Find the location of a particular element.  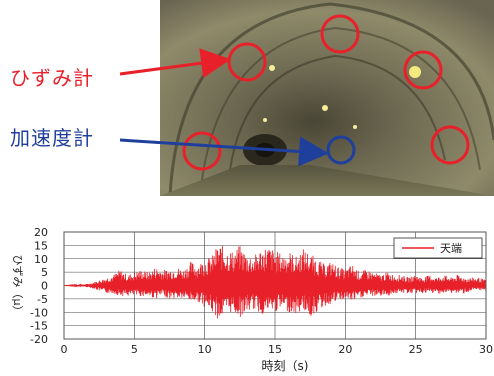

pointer-arrows is located at coordinates (224, 107).